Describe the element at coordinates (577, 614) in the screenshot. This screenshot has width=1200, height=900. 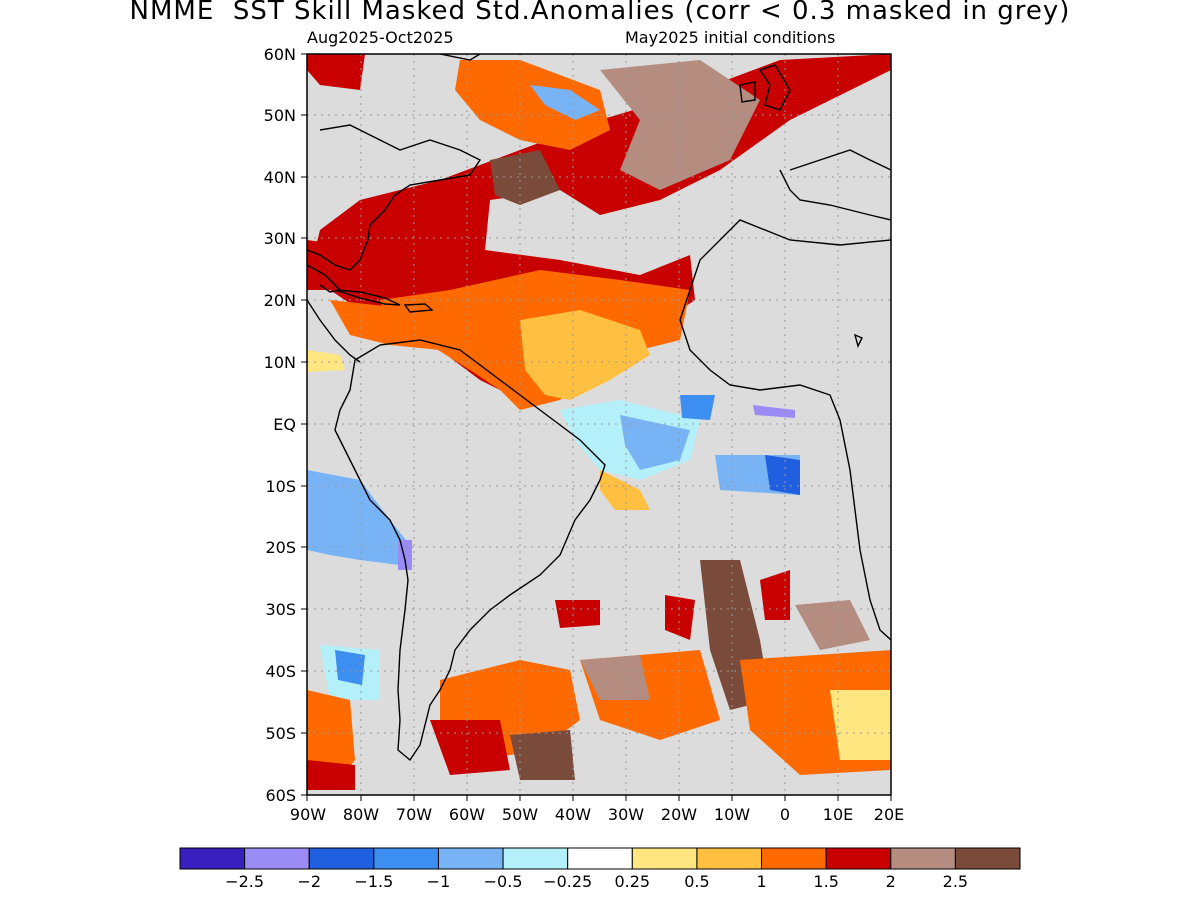
I see `anomaly-region-s-atlantic-red` at that location.